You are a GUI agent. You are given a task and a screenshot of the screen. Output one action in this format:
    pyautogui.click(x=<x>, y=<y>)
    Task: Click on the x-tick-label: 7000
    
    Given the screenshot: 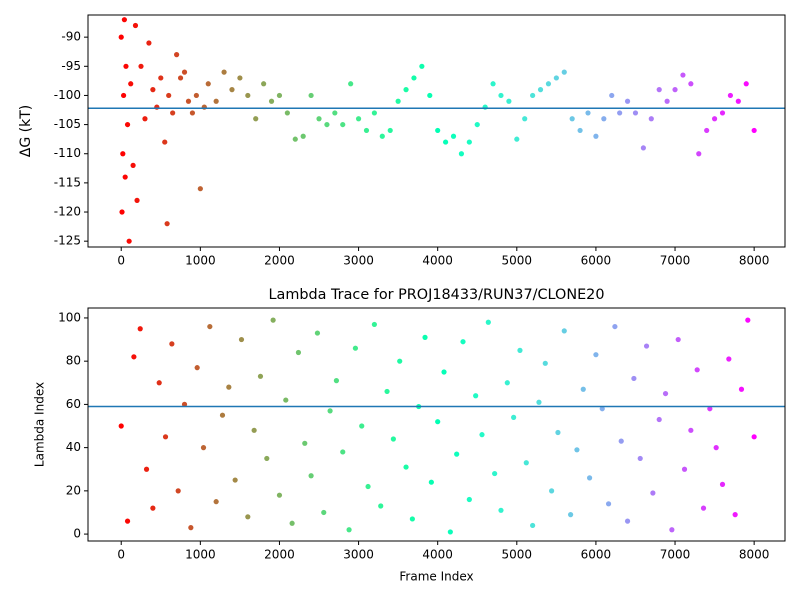 What is the action you would take?
    pyautogui.click(x=675, y=261)
    